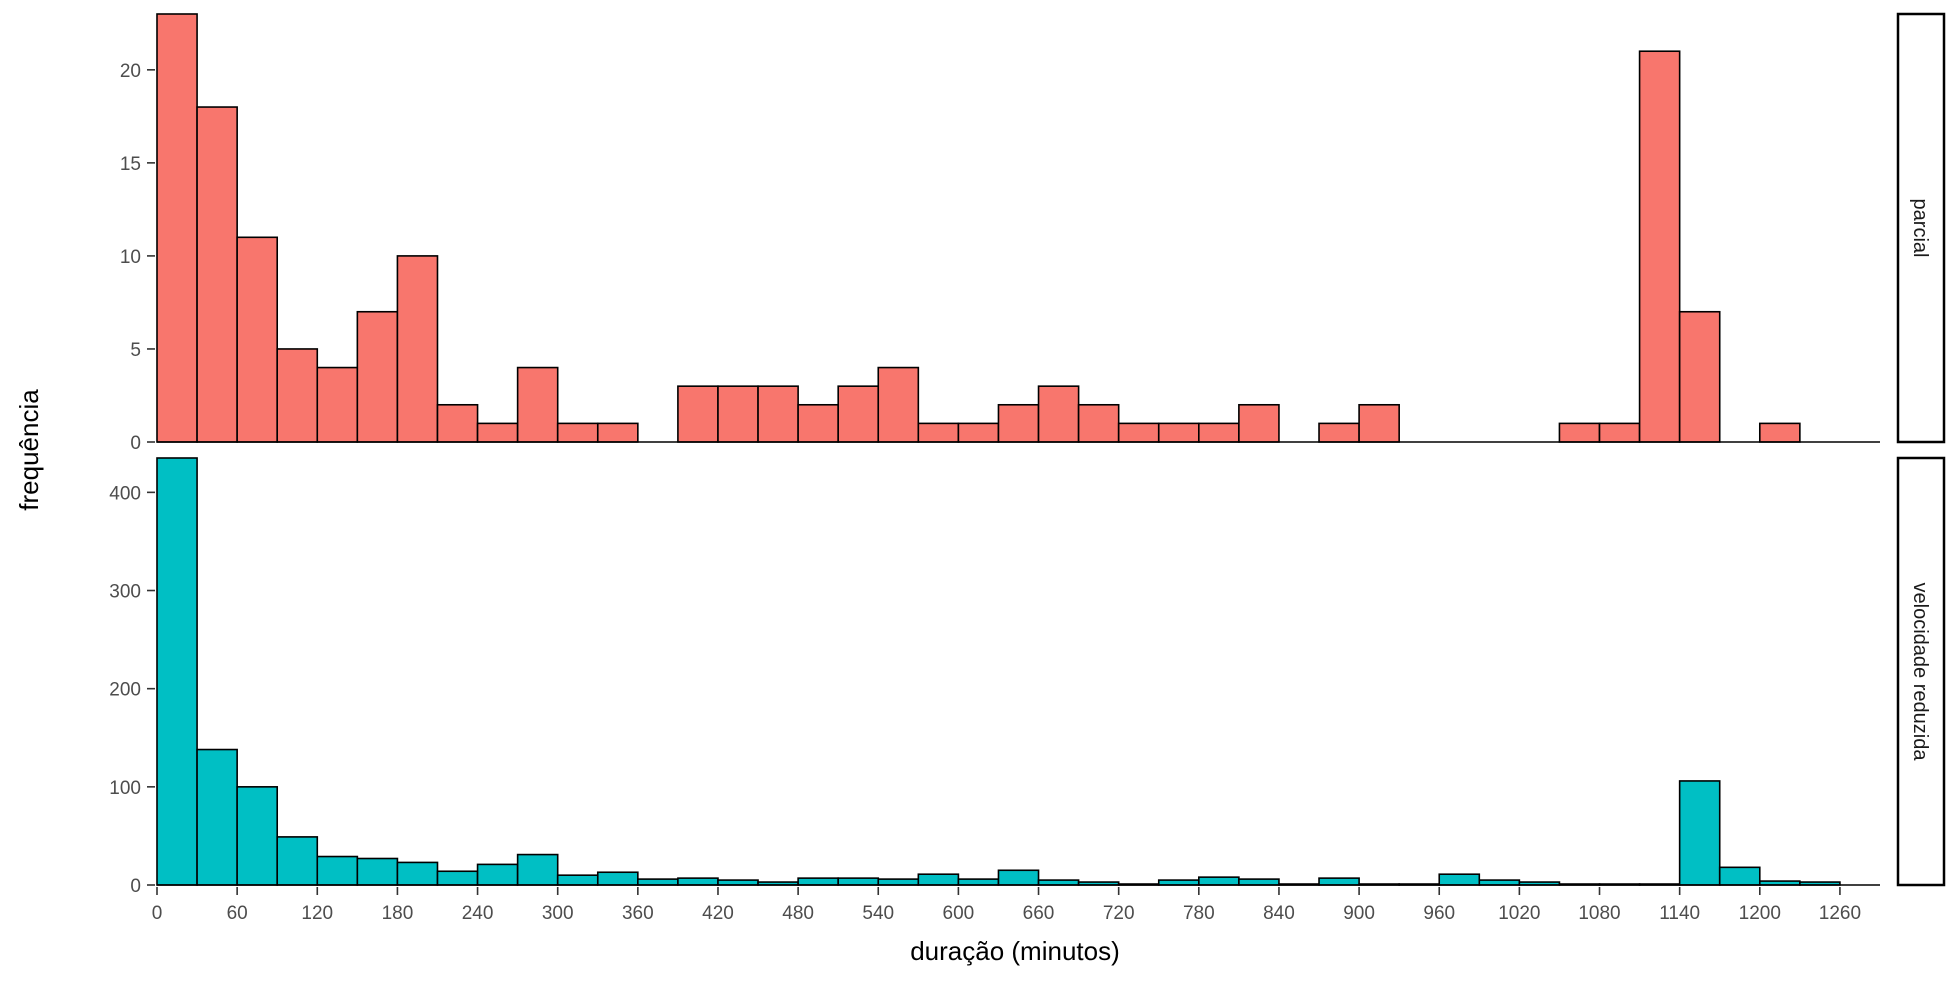 Image resolution: width=1960 pixels, height=985 pixels. I want to click on y-tick-label: 100, so click(125, 788).